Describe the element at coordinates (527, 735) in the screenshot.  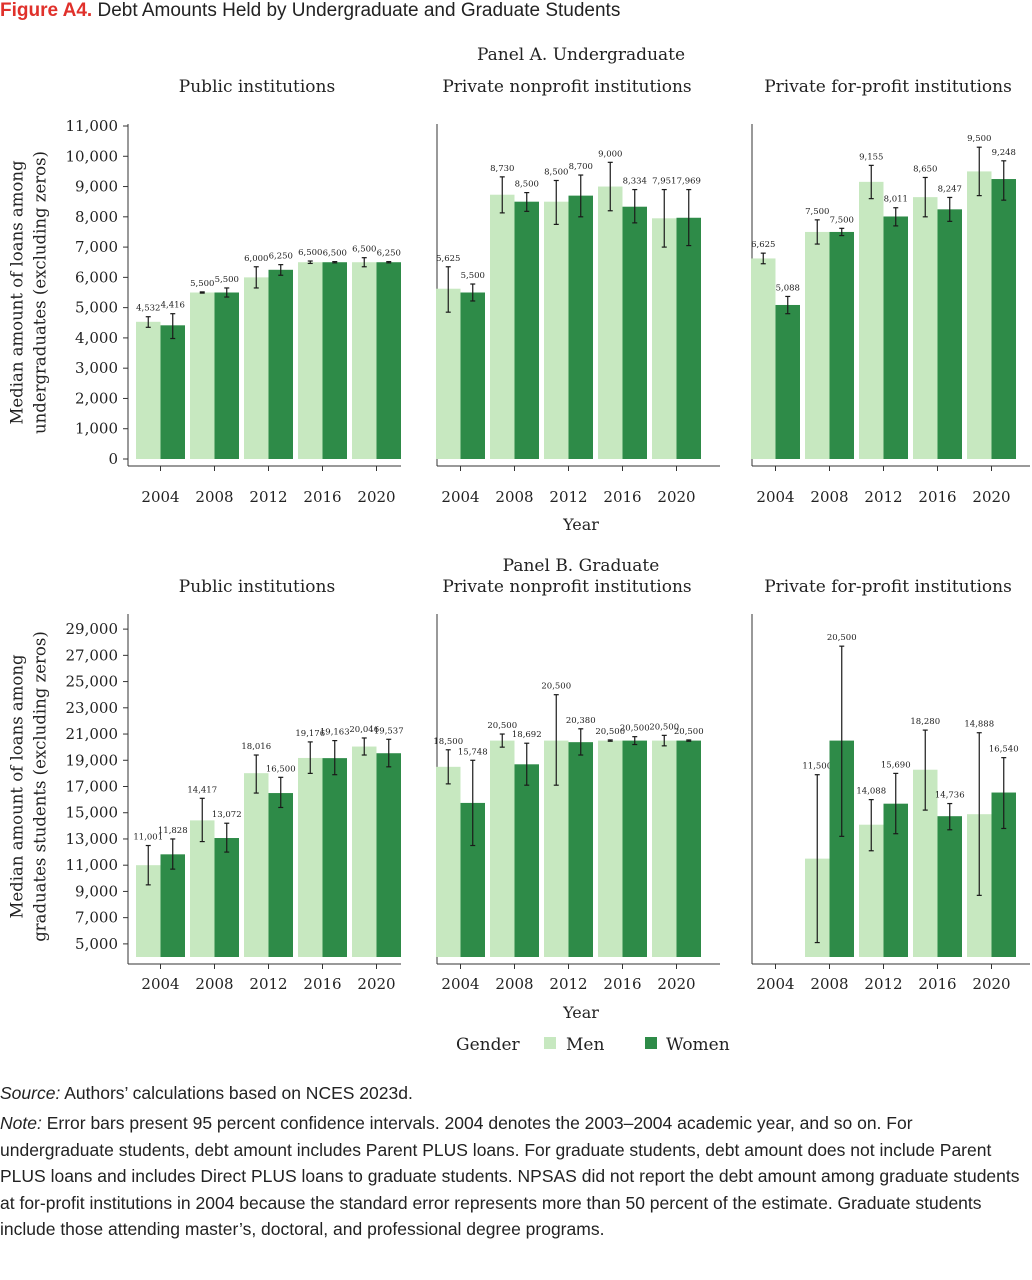
I see `data-label: 18,692` at that location.